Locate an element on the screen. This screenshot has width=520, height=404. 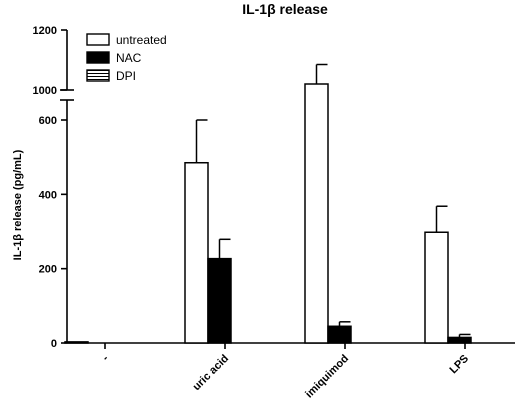
legend-swatch-untreated is located at coordinates (98, 39).